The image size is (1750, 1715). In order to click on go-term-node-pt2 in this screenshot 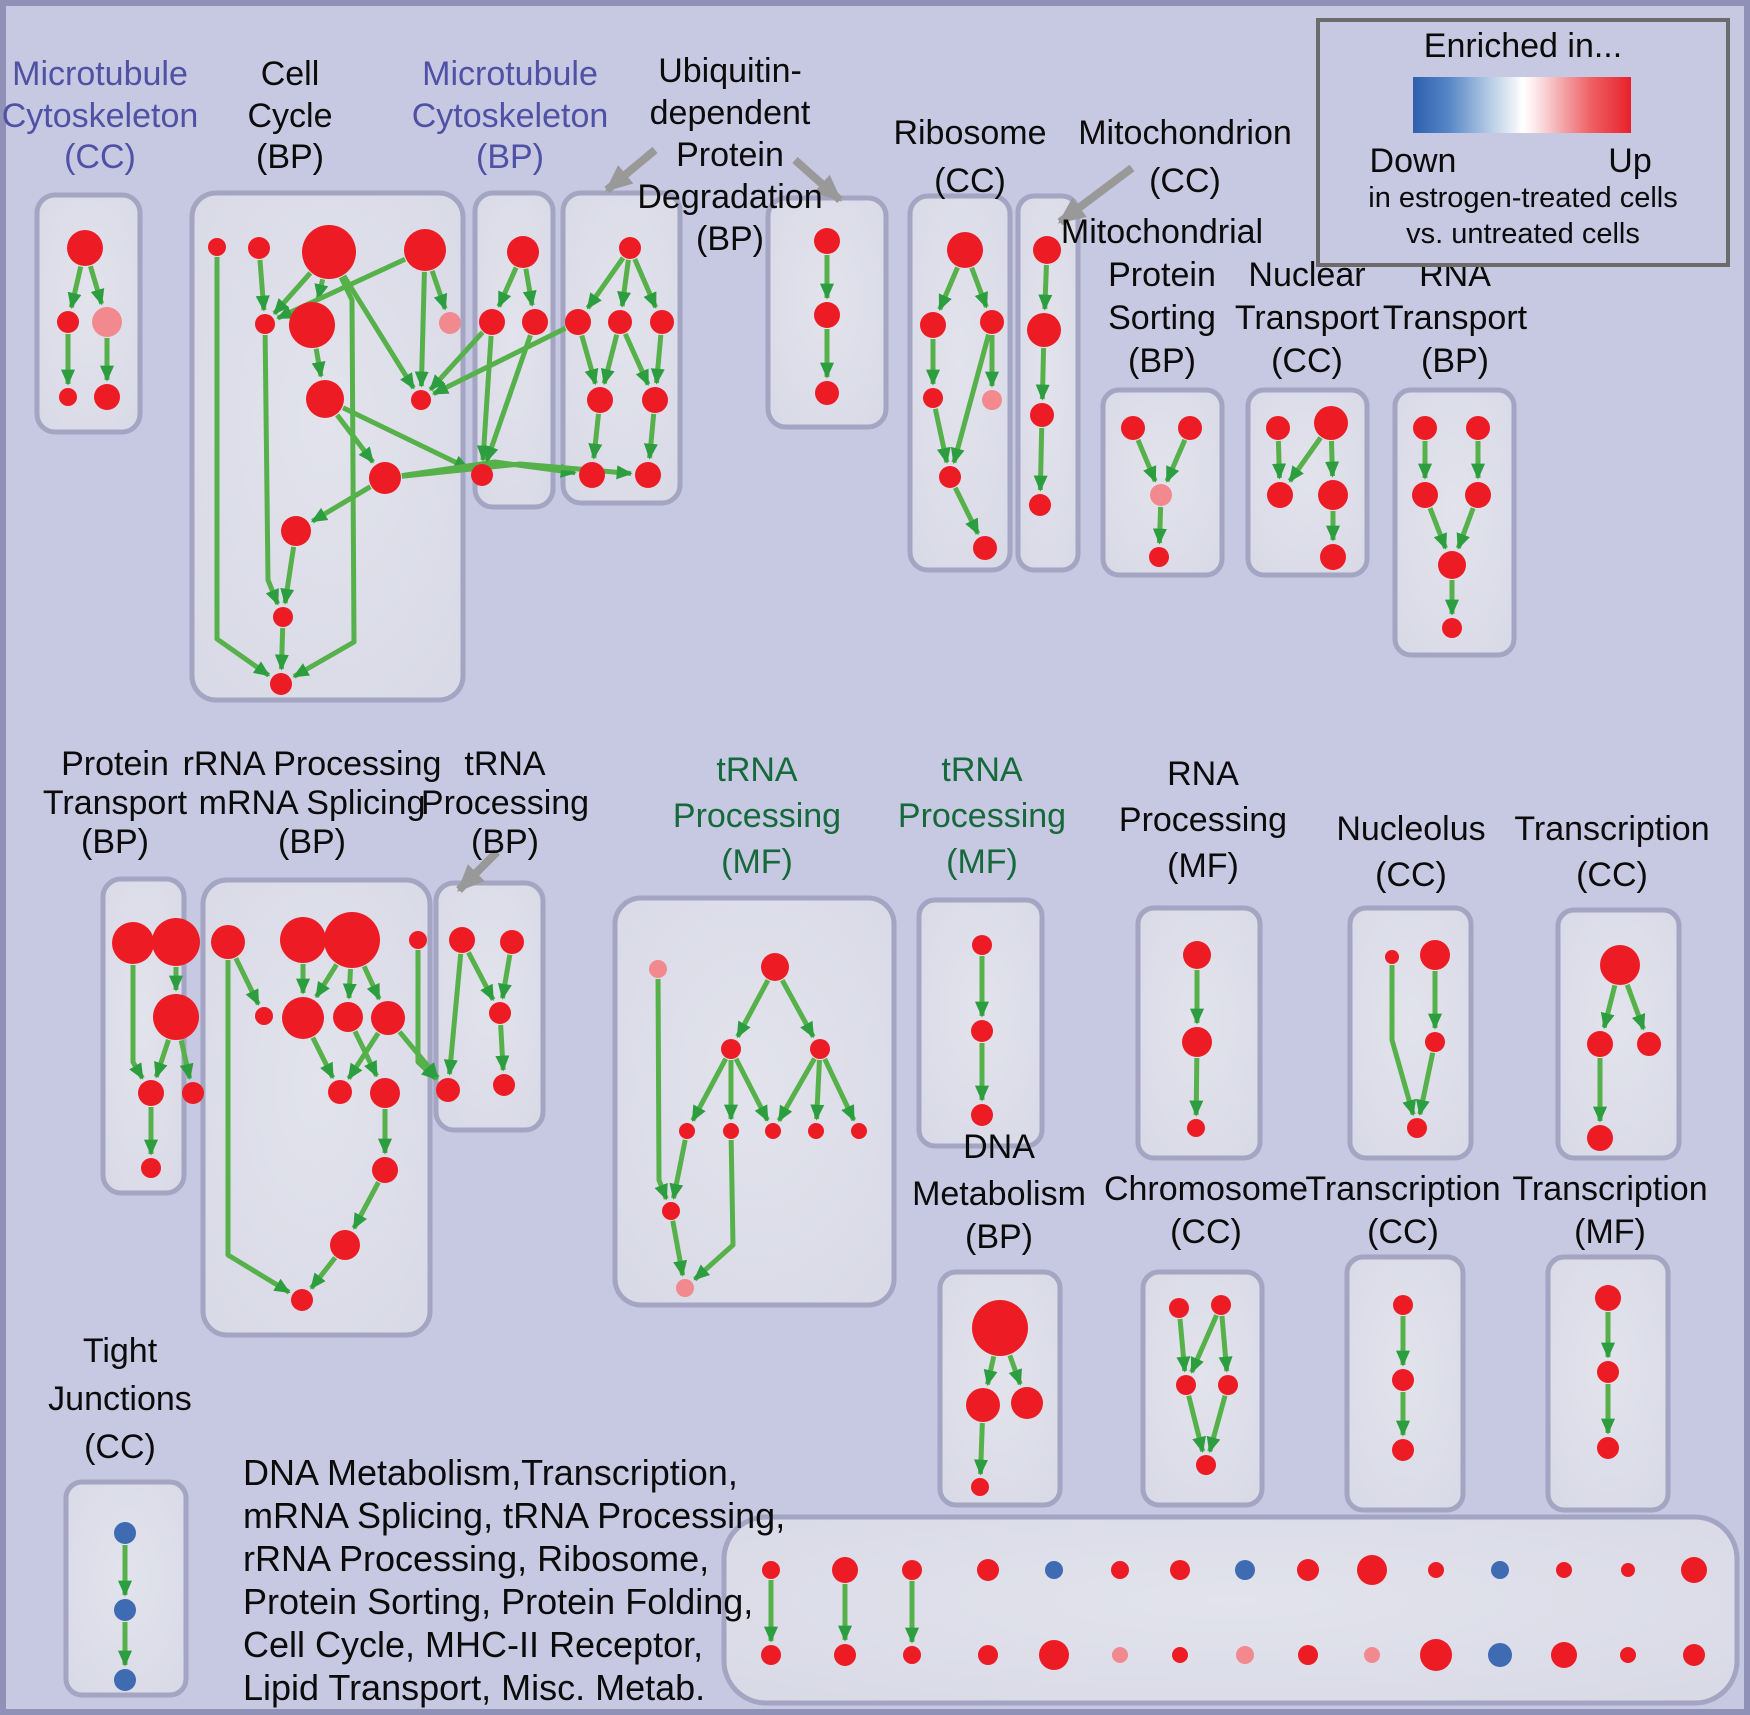, I will do `click(176, 942)`.